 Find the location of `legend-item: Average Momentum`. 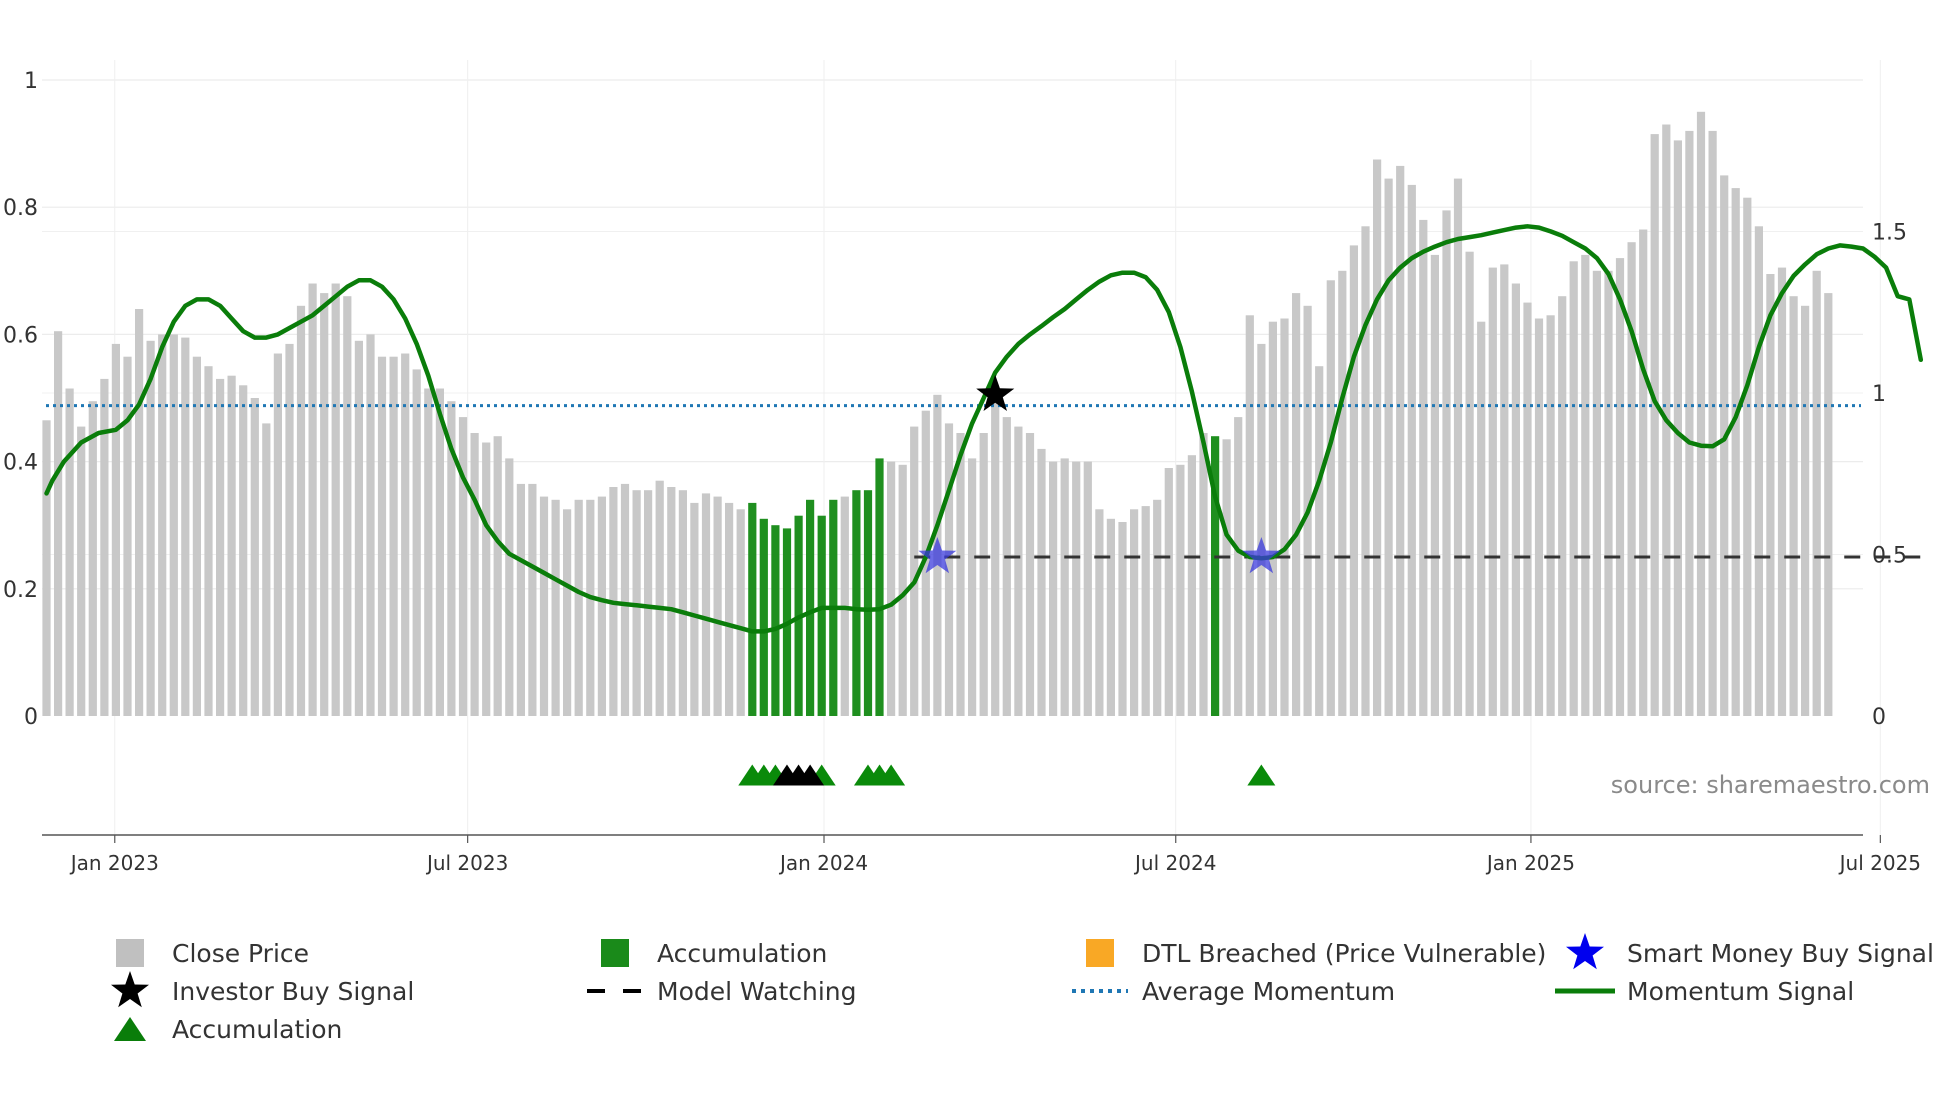

legend-item: Average Momentum is located at coordinates (1233, 991).